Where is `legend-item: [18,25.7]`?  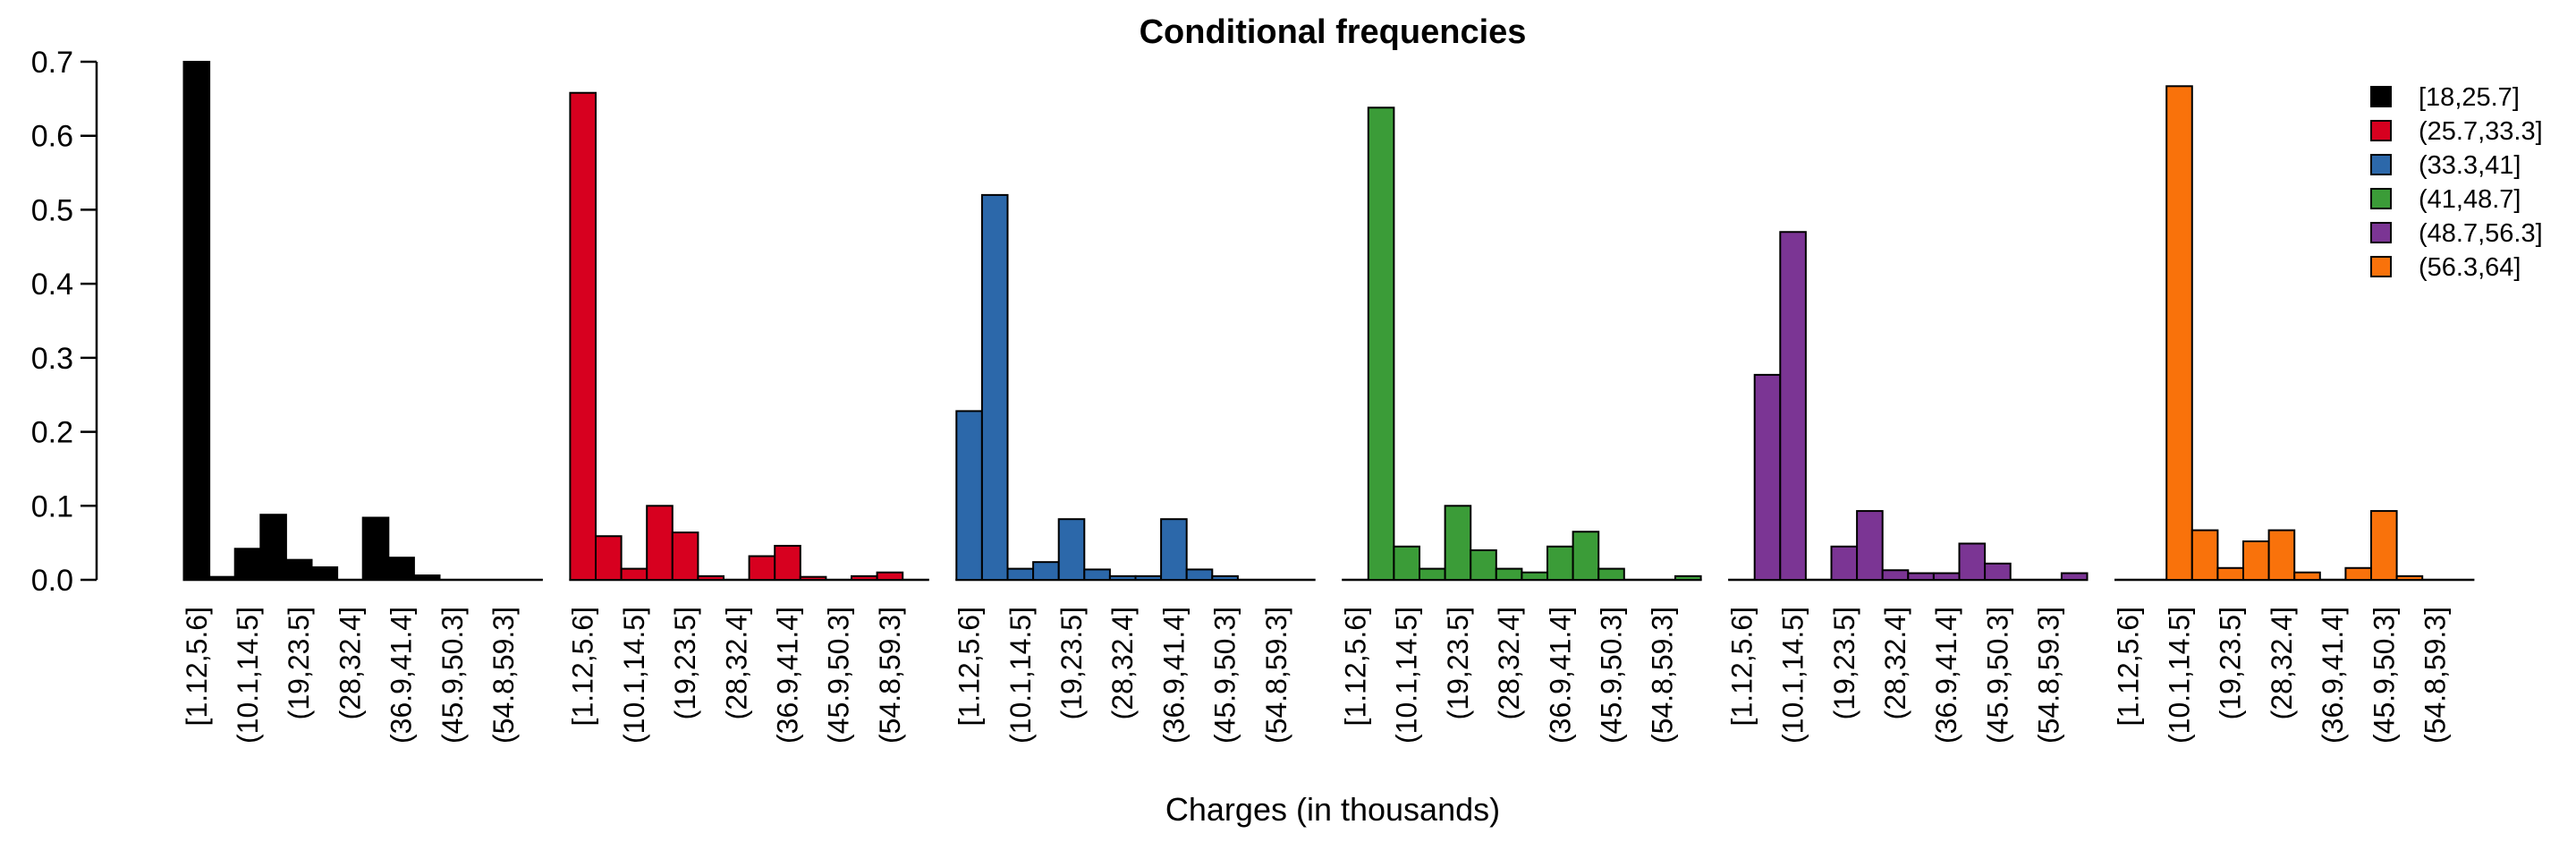
legend-item: [18,25.7] is located at coordinates (2445, 97).